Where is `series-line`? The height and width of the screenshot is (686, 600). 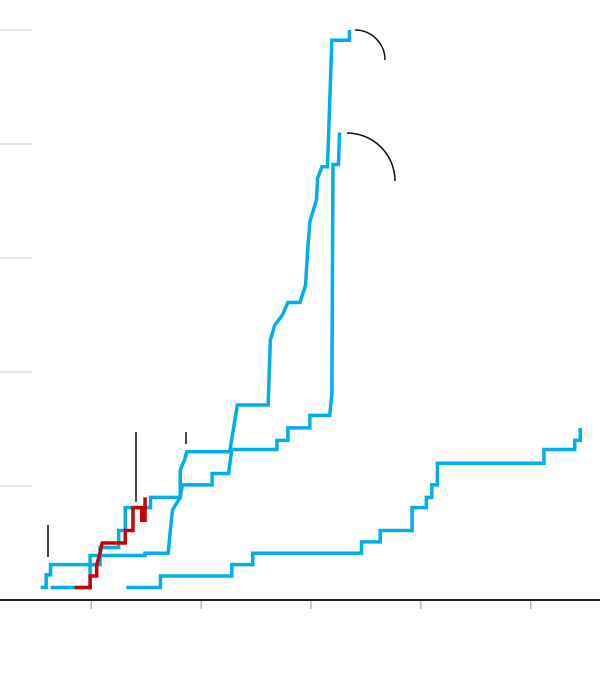 series-line is located at coordinates (110, 543).